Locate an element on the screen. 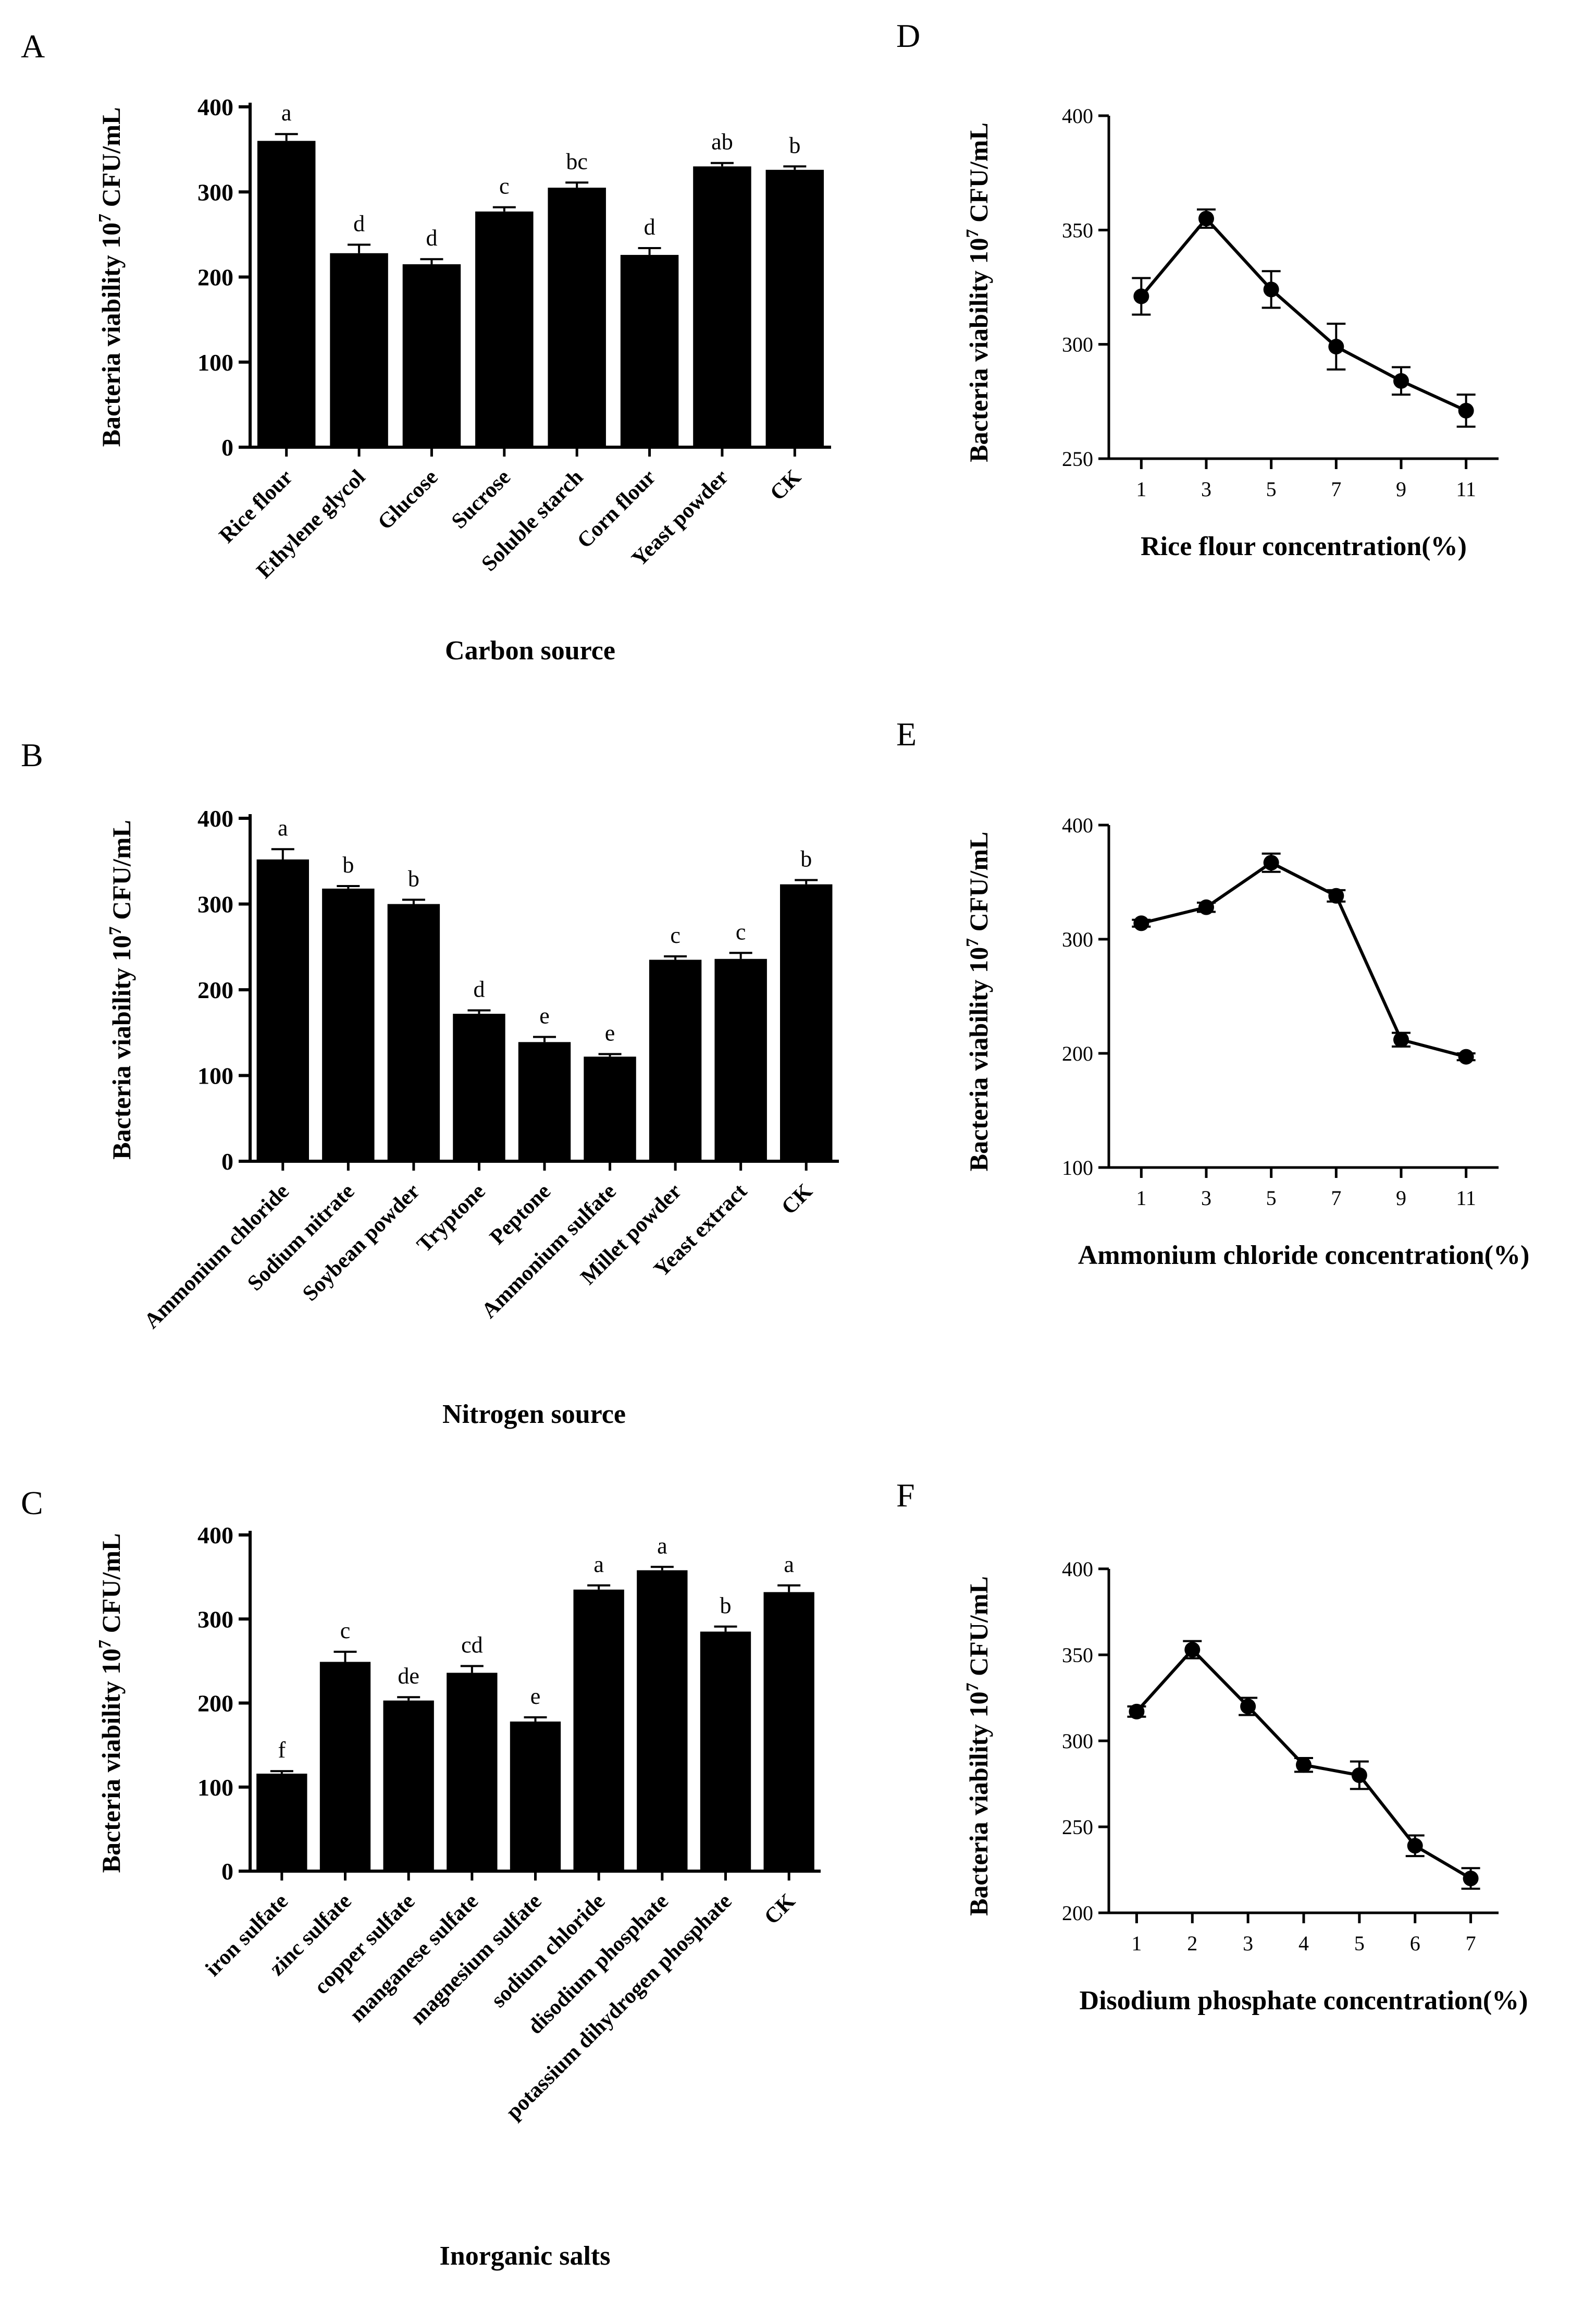 This screenshot has height=2298, width=1596. significance-label: bc is located at coordinates (577, 161).